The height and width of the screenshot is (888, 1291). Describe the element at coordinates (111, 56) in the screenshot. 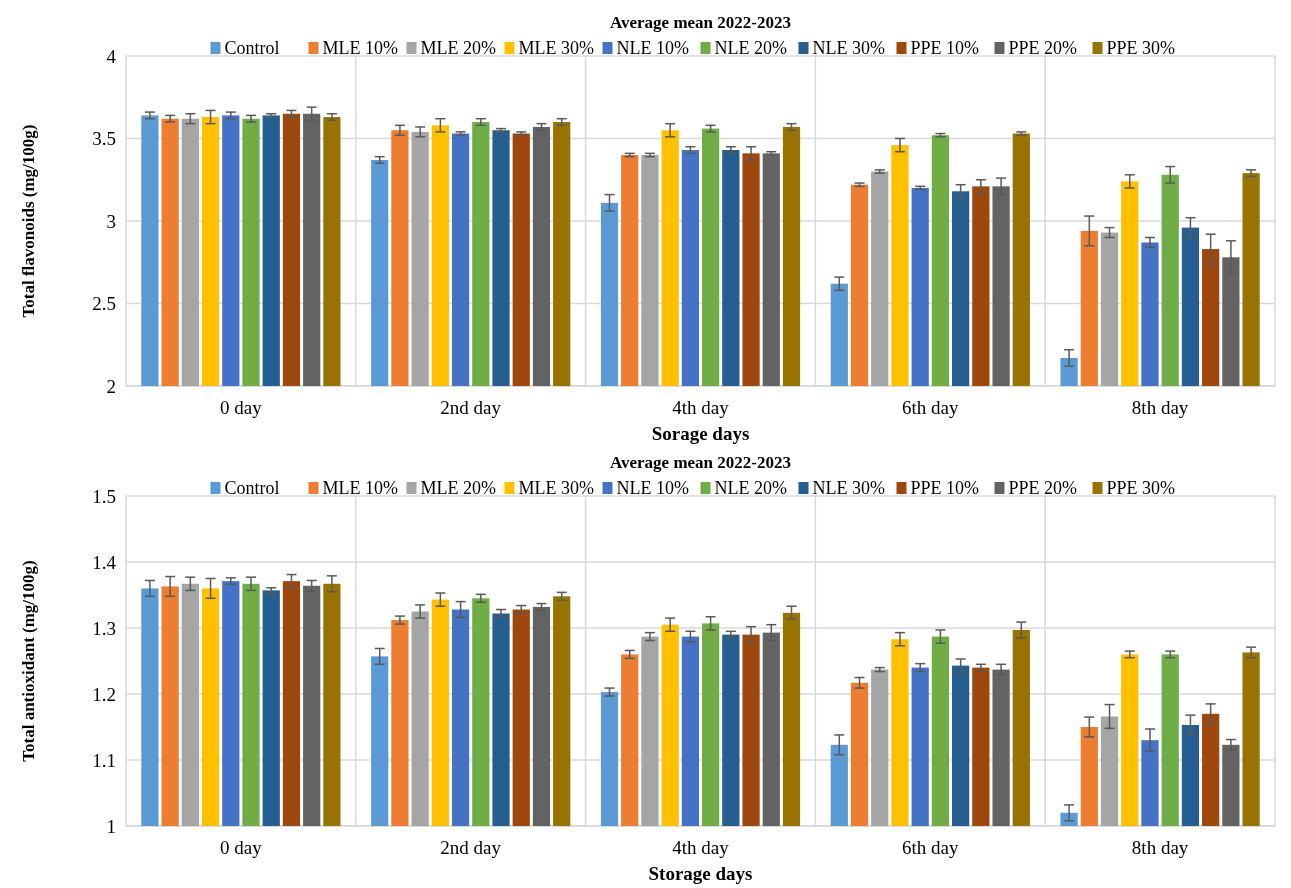

I see `y-tick-label: 4` at that location.